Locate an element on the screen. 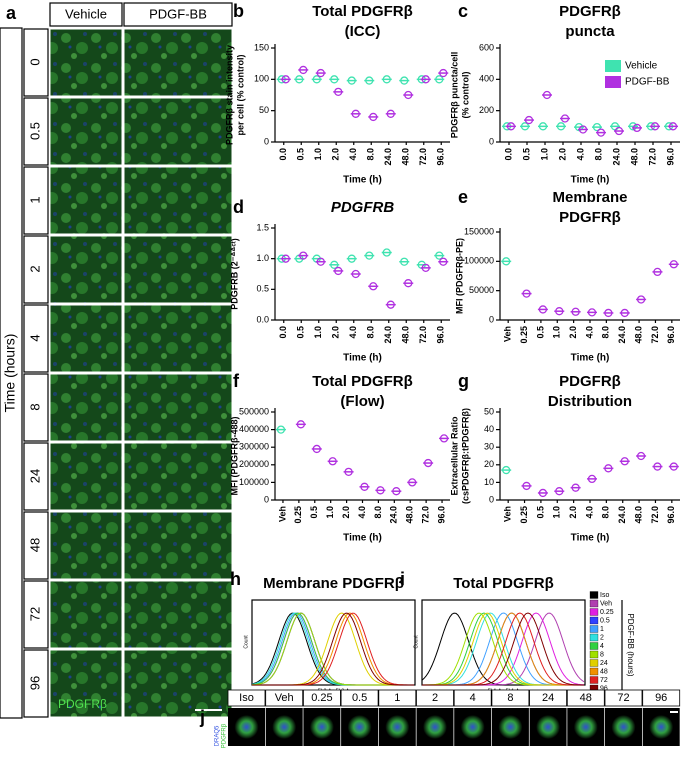  cell-label: 0.5 is located at coordinates (359, 698).